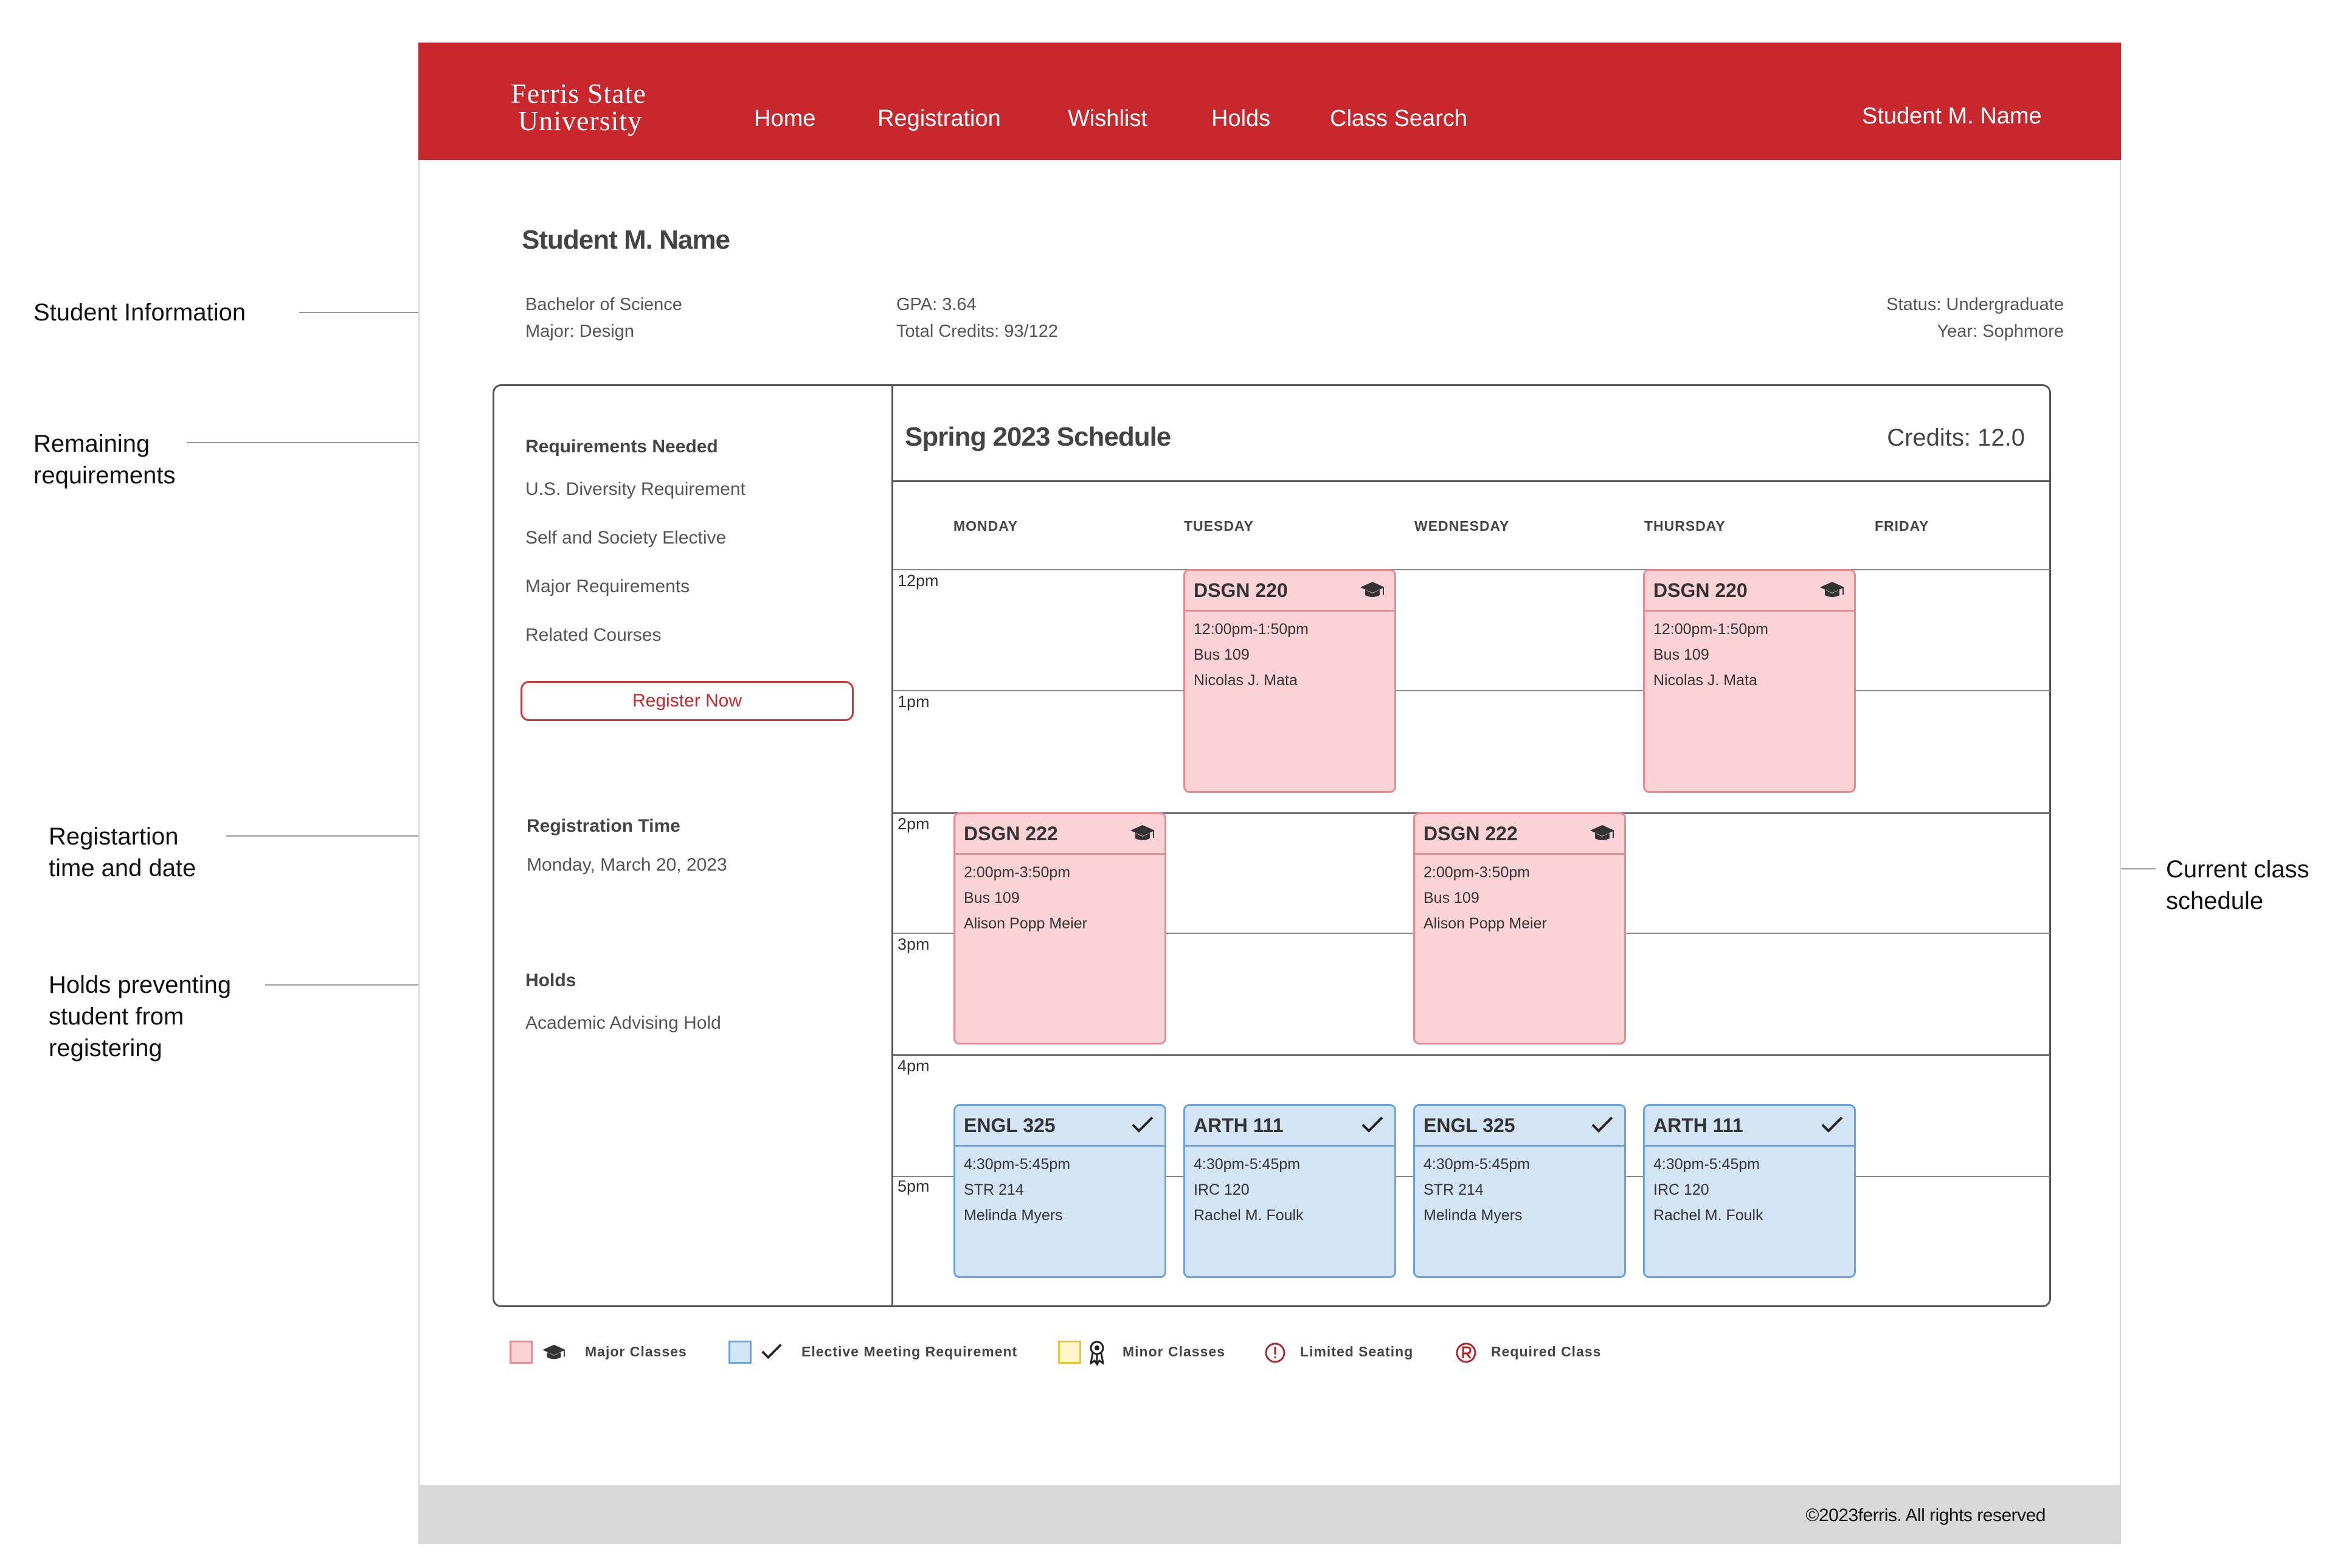 The width and height of the screenshot is (2335, 1568). I want to click on total-credits-text: Total Credits: 93/122, so click(977, 331).